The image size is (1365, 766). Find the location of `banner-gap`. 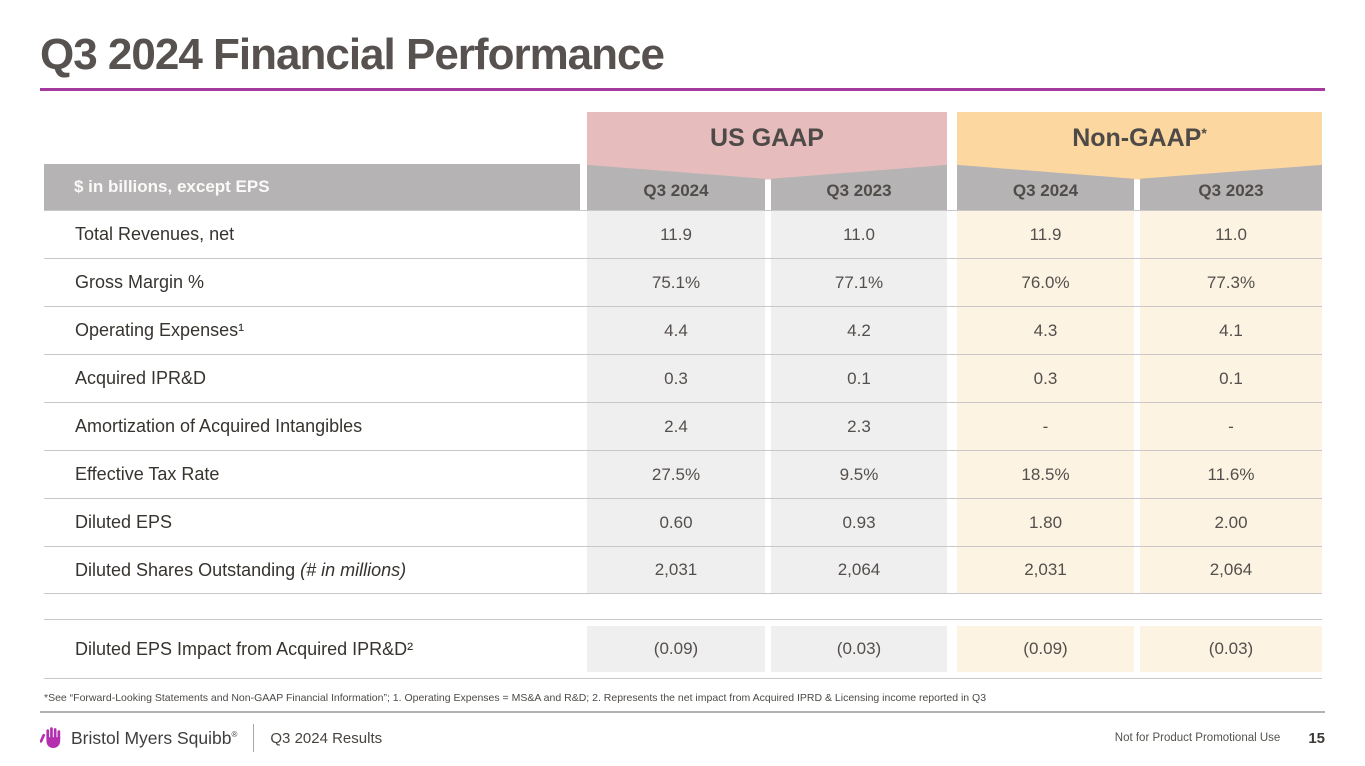

banner-gap is located at coordinates (952, 138).